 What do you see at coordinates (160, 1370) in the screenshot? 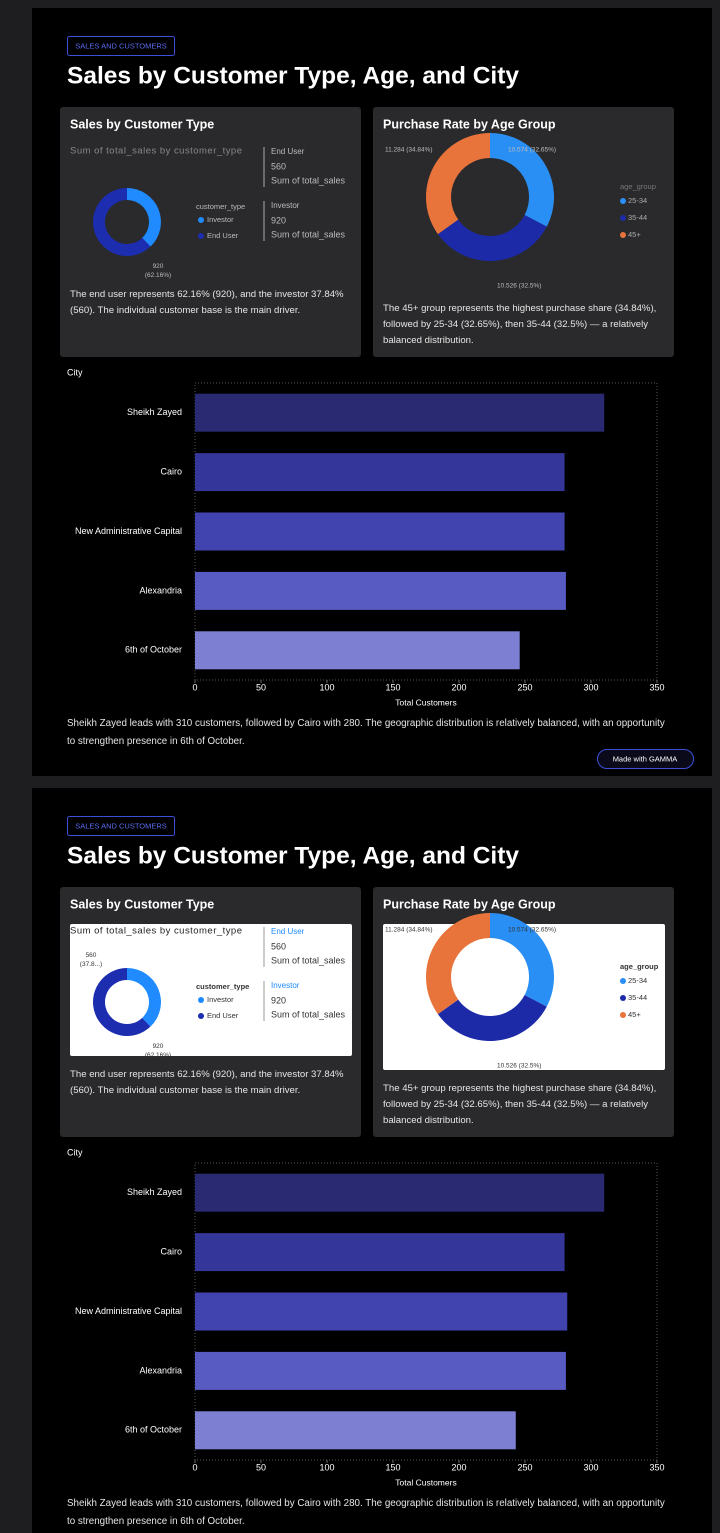
I see `y-tick-label: Alexandria` at bounding box center [160, 1370].